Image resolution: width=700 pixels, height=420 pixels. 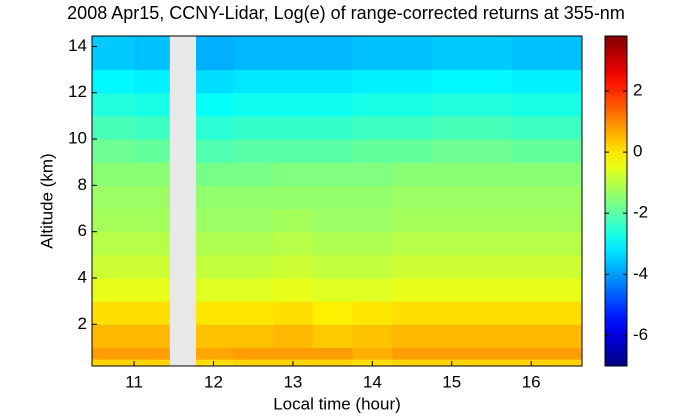 I want to click on x-tick-label: 11, so click(x=134, y=381).